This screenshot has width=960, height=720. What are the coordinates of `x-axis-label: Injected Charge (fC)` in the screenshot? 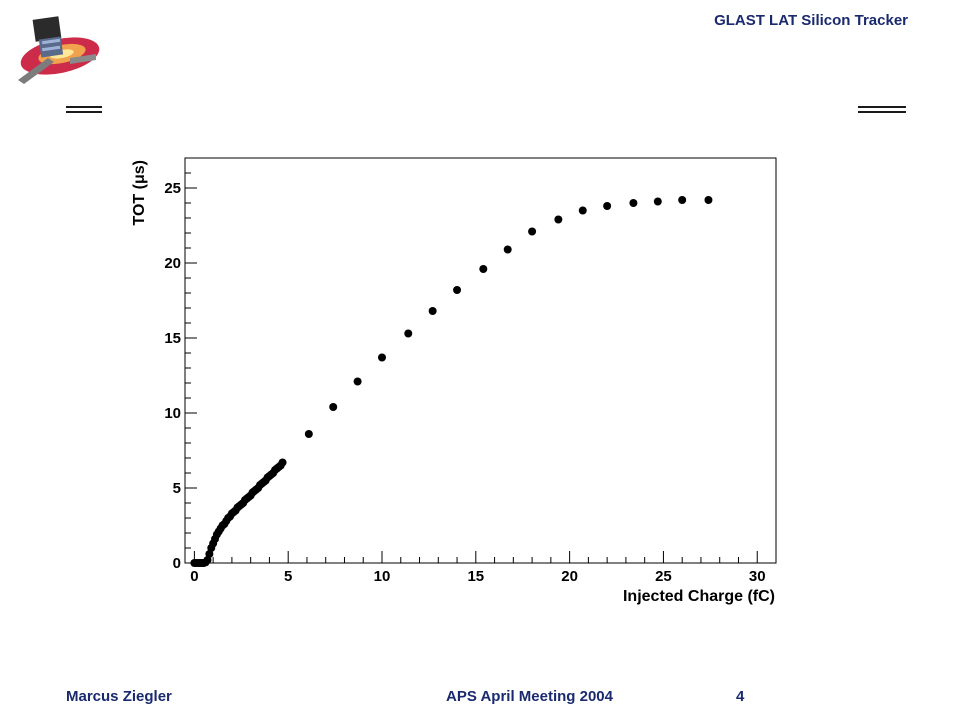 It's located at (699, 596).